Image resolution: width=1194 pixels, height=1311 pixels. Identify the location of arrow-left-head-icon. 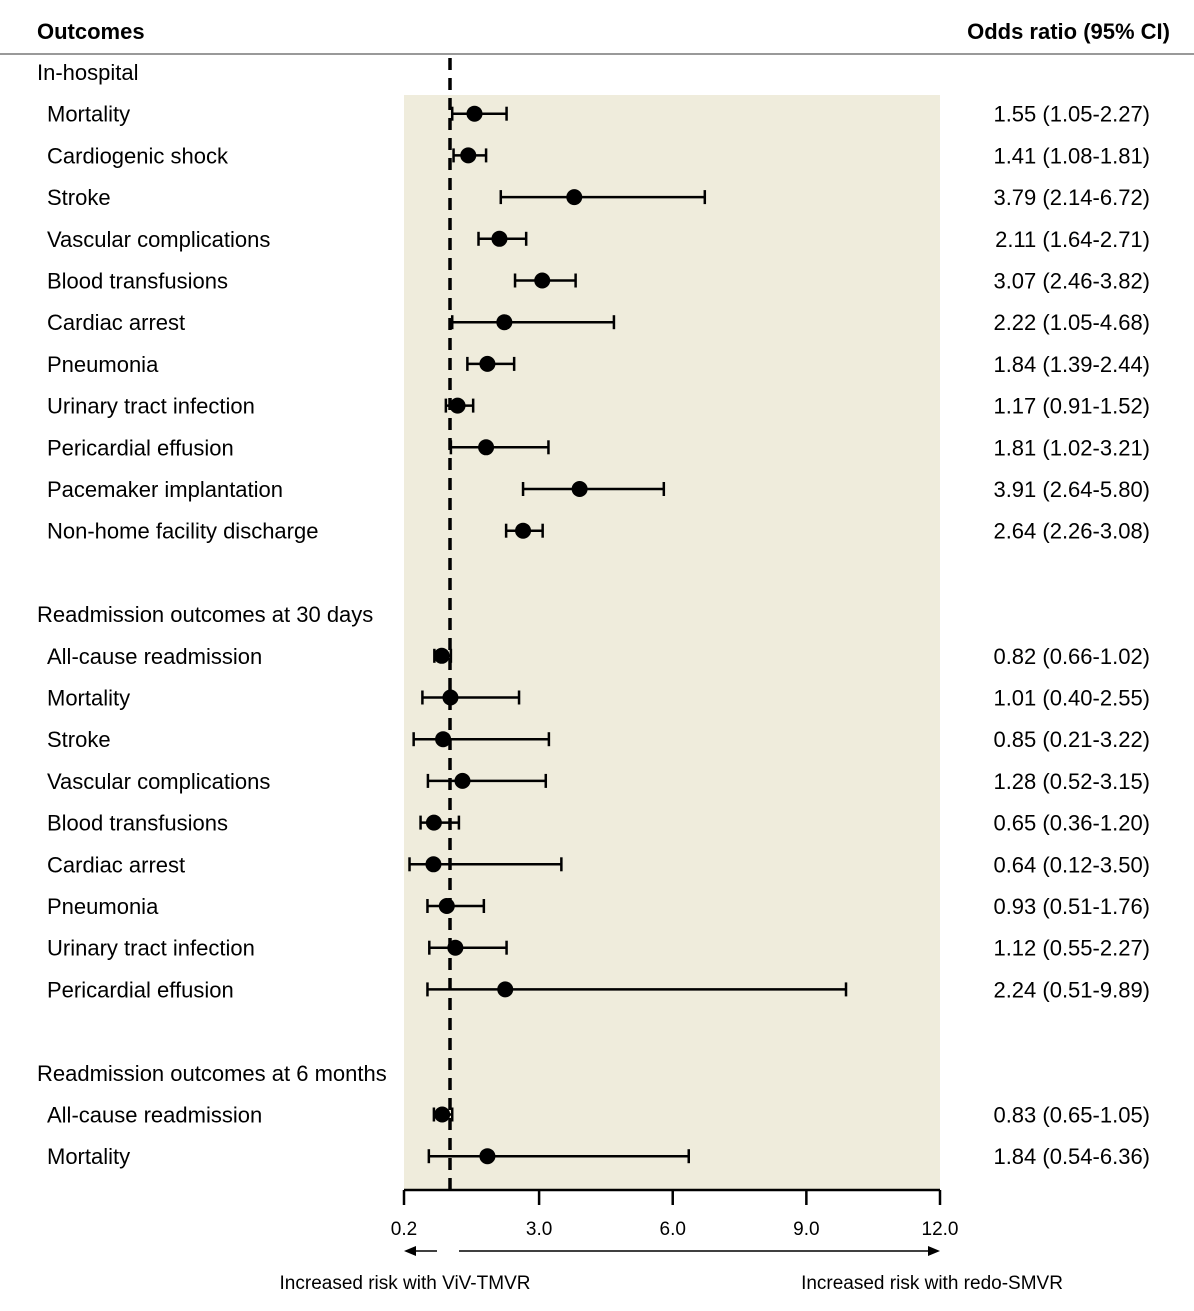
(410, 1251).